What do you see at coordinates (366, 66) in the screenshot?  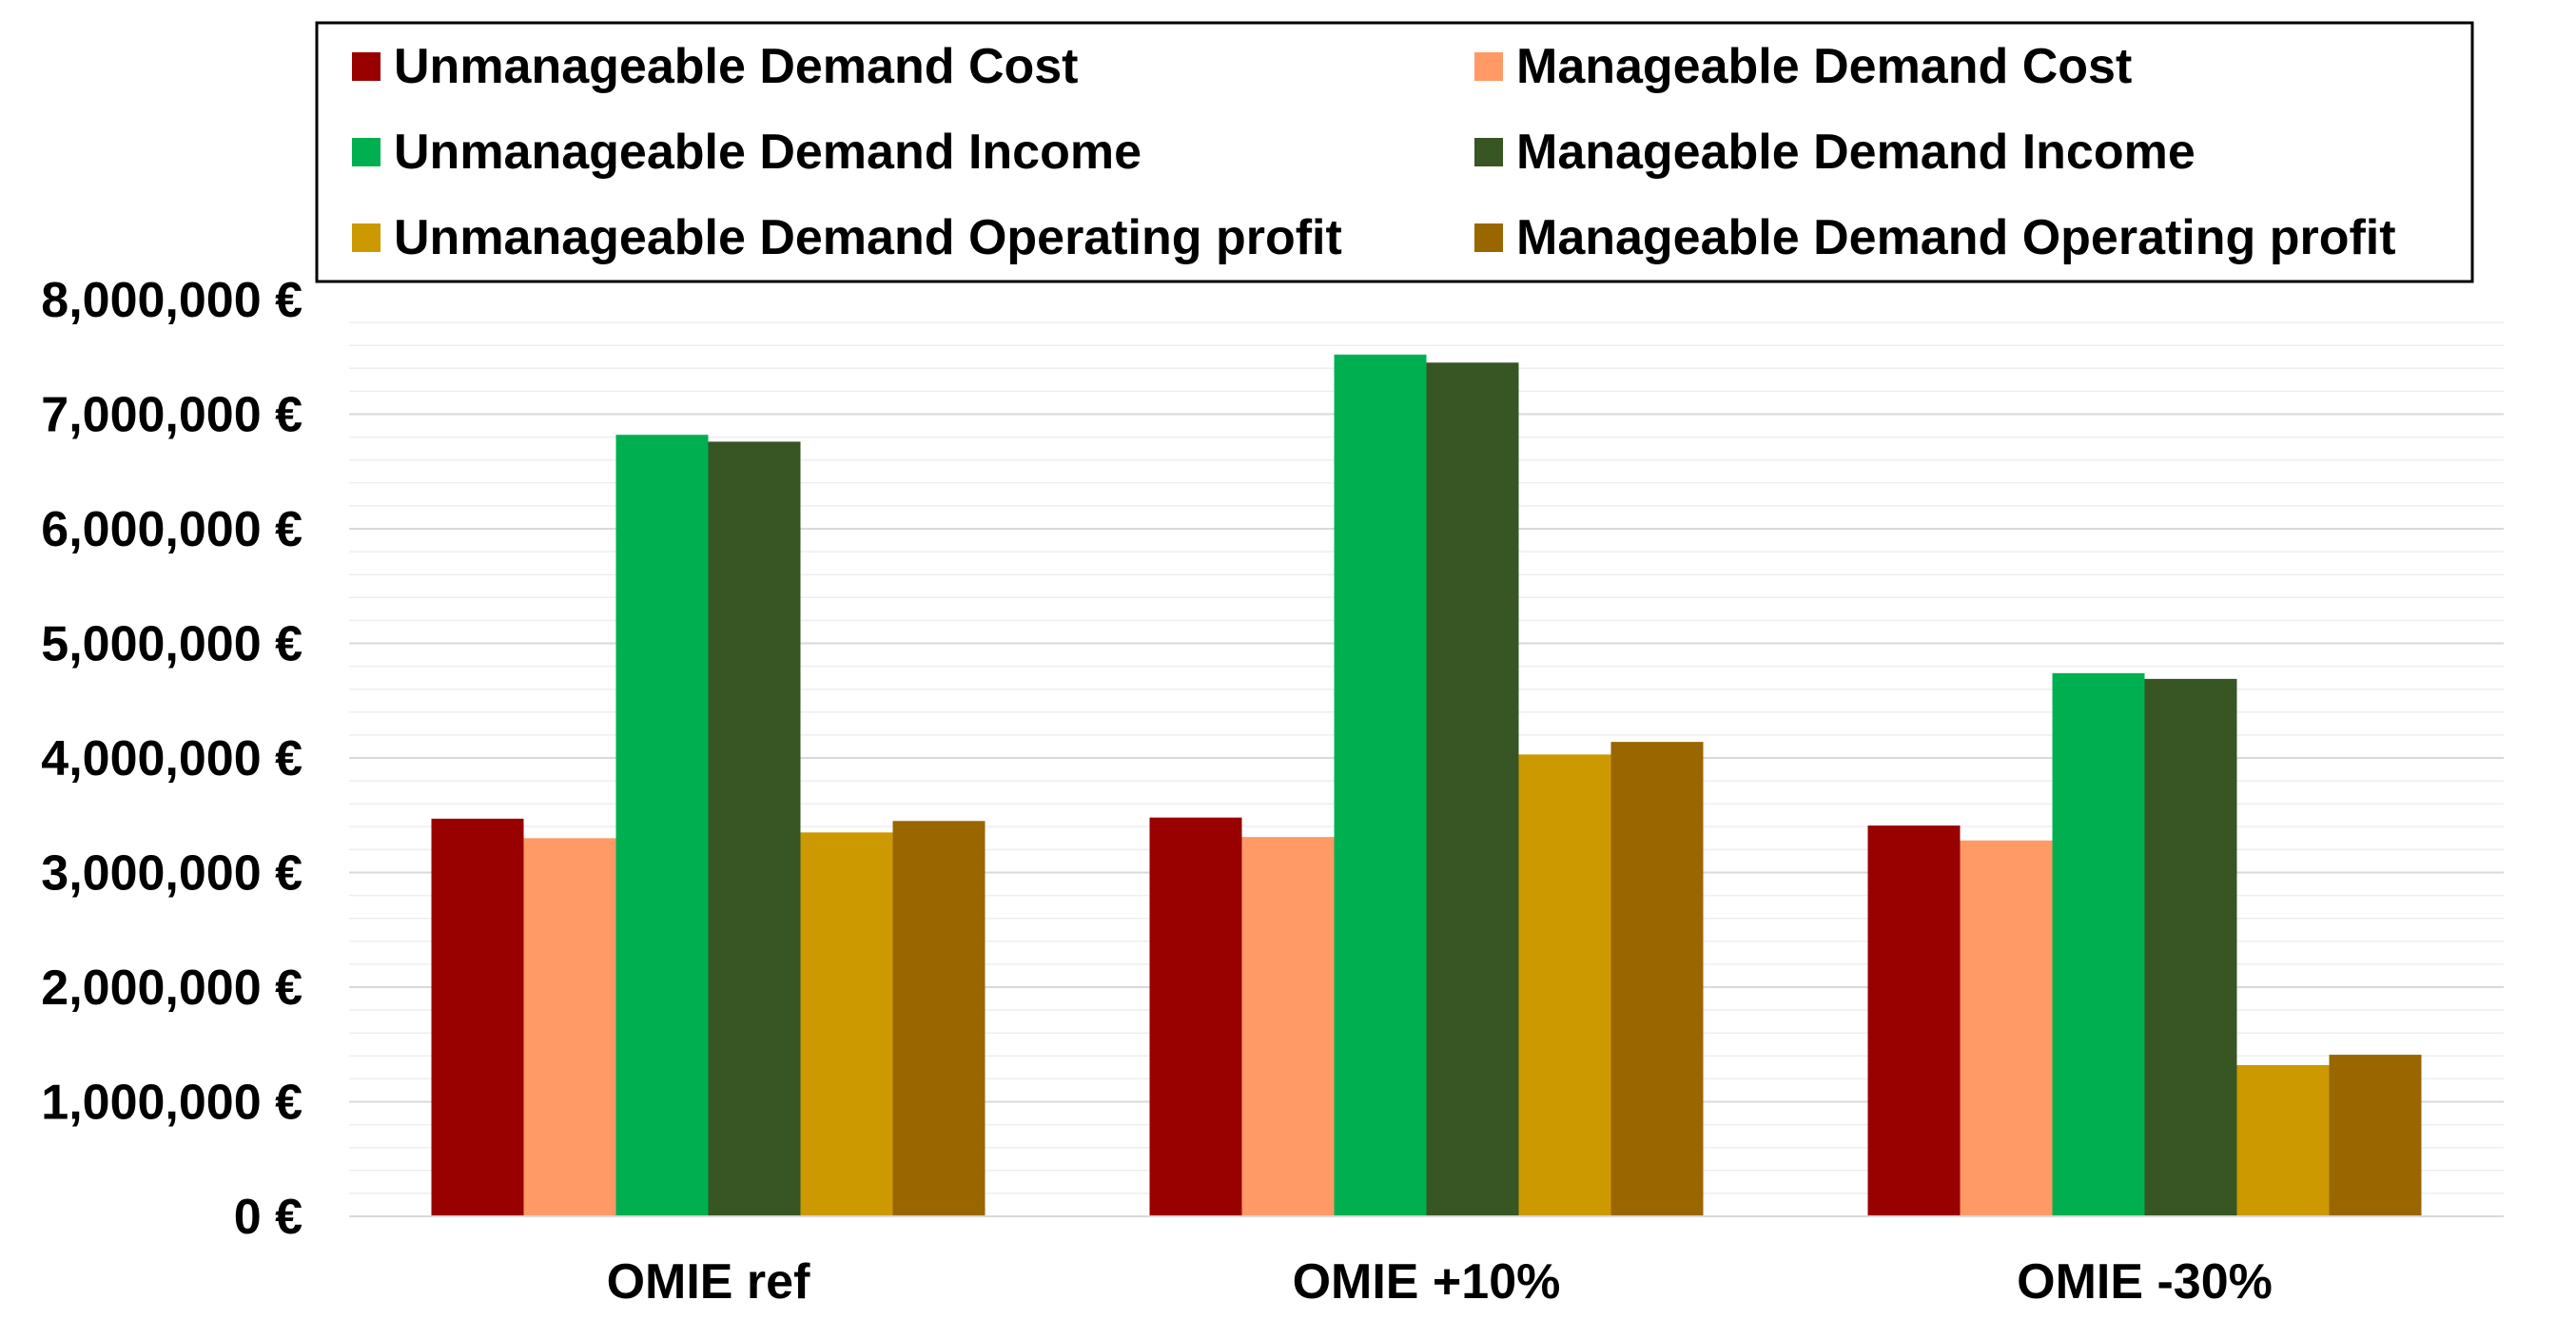 I see `legend-swatch-unmanageable-demand-cost` at bounding box center [366, 66].